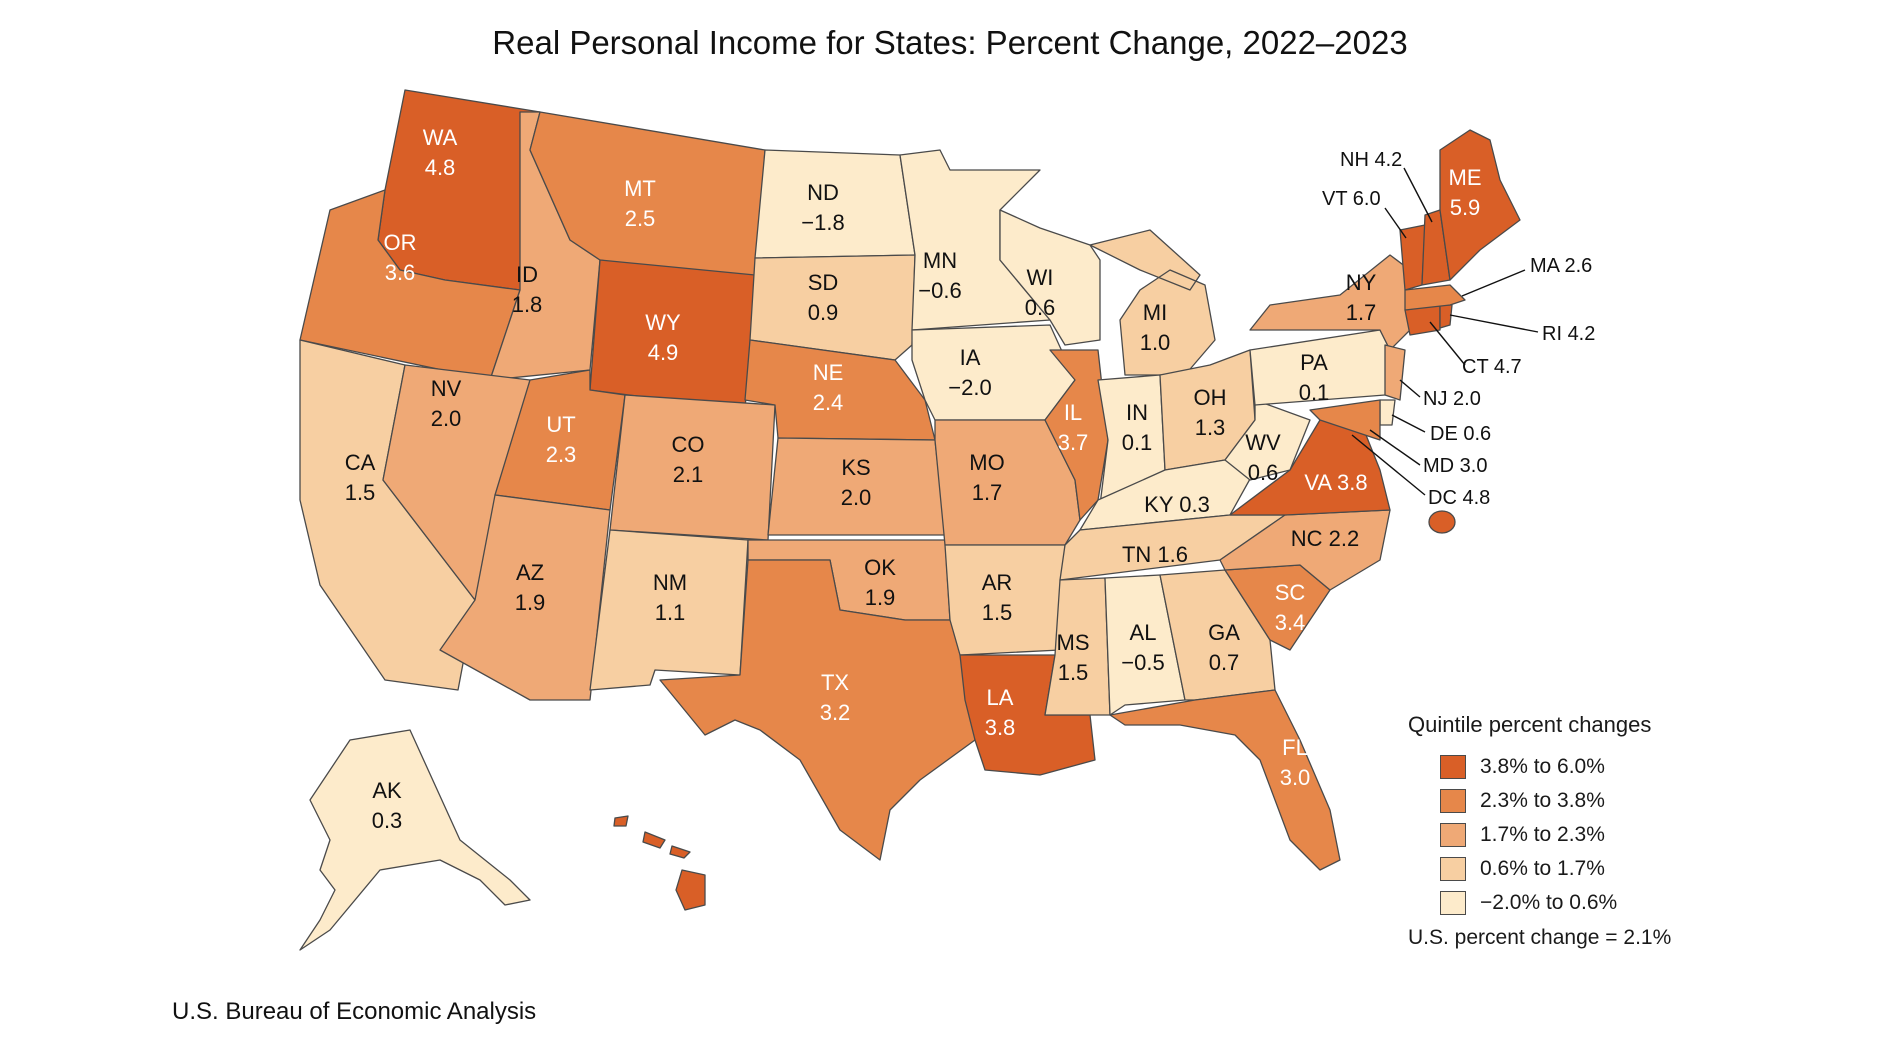 This screenshot has width=1900, height=1054. What do you see at coordinates (1155, 312) in the screenshot?
I see `label-mi-abbr: MI` at bounding box center [1155, 312].